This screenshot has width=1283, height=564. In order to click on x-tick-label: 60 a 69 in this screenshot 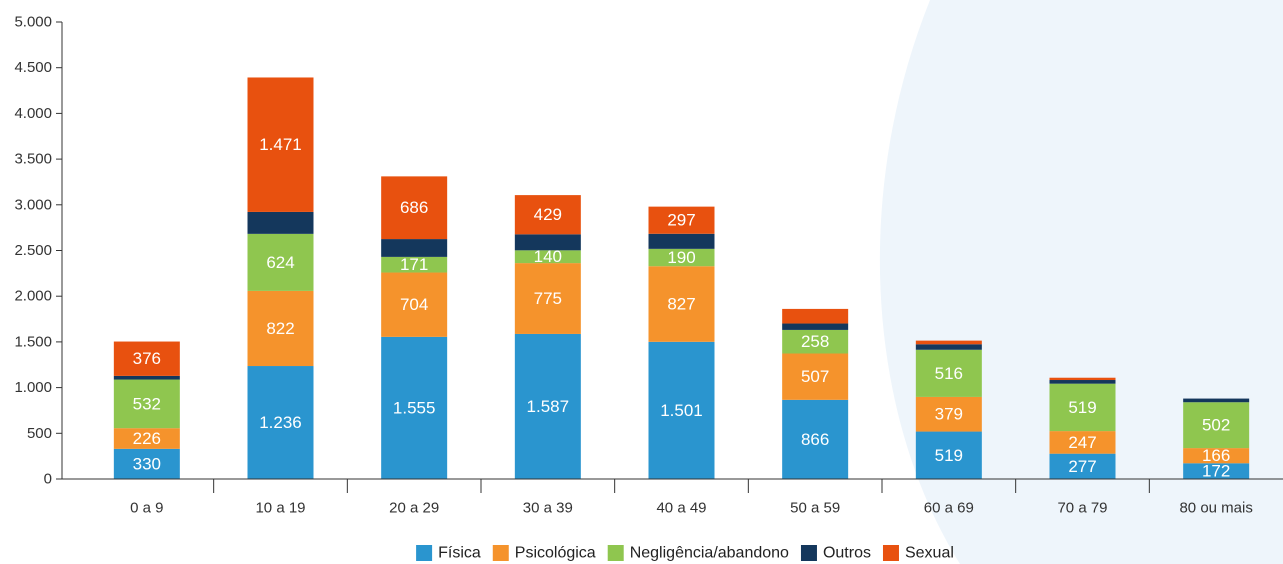, I will do `click(949, 508)`.